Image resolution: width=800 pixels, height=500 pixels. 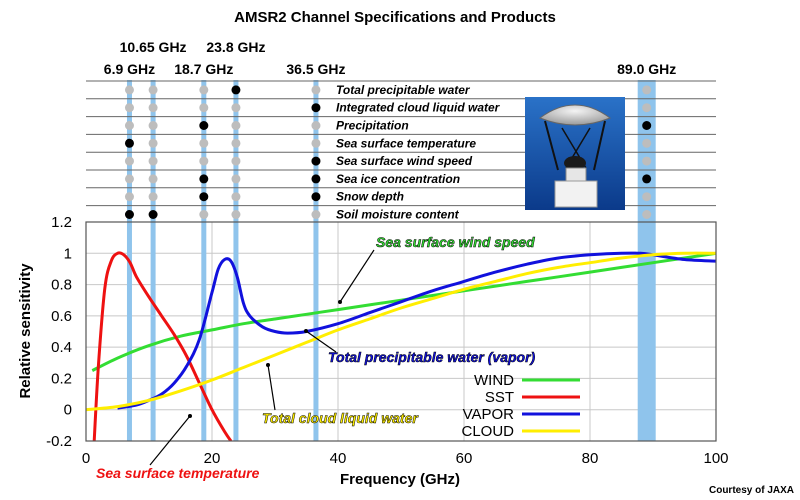 I want to click on y-tick-label-2: 0.2, so click(x=61, y=378).